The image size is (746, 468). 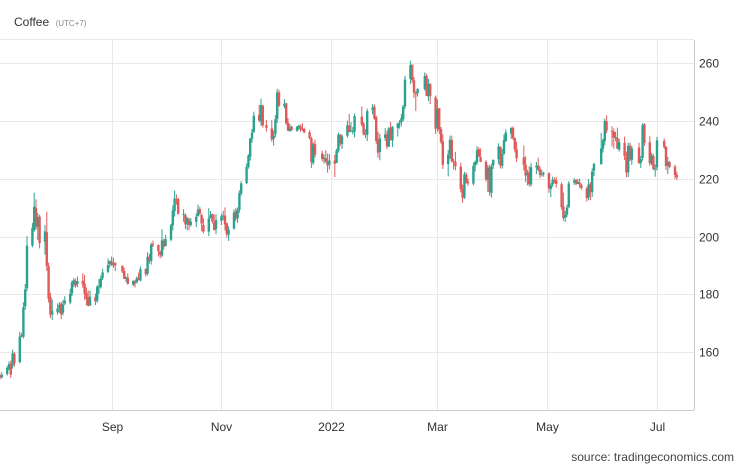 I want to click on x-tick-label: Sep, so click(x=113, y=427).